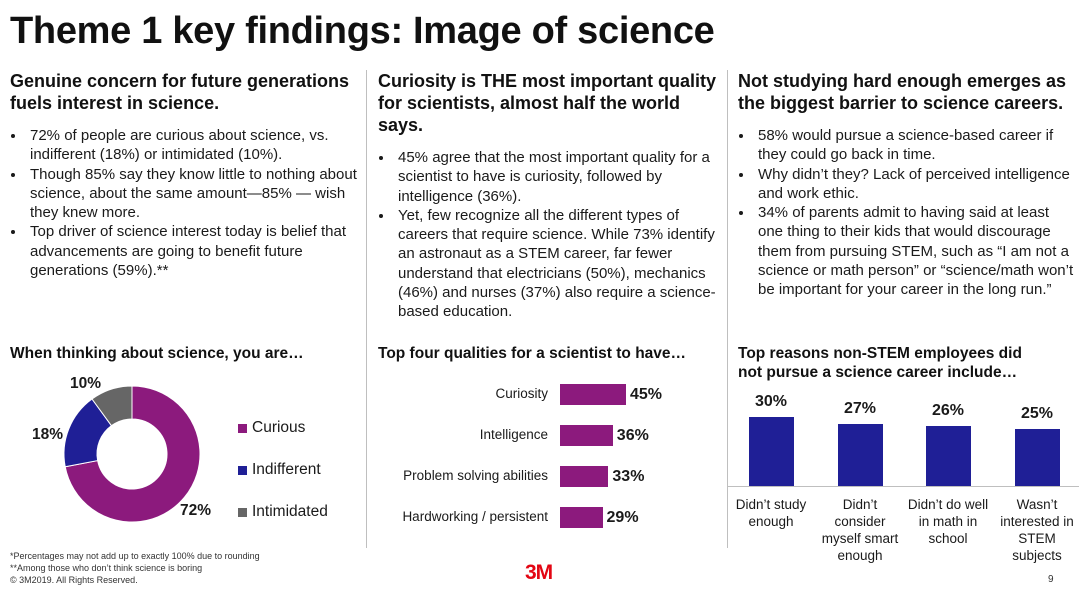 This screenshot has width=1080, height=593. What do you see at coordinates (86, 383) in the screenshot?
I see `donut-label-intimidated: 10%` at bounding box center [86, 383].